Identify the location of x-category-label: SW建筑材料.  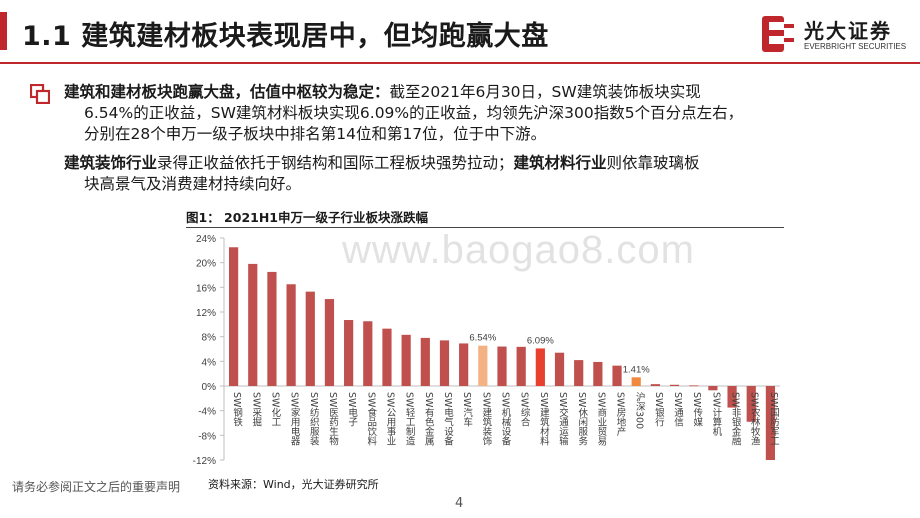
(544, 419).